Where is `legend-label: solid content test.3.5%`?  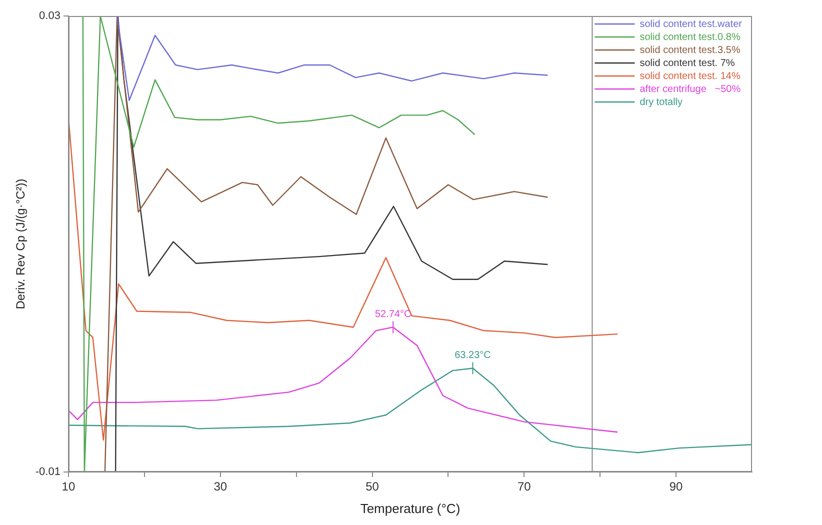 legend-label: solid content test.3.5% is located at coordinates (690, 50).